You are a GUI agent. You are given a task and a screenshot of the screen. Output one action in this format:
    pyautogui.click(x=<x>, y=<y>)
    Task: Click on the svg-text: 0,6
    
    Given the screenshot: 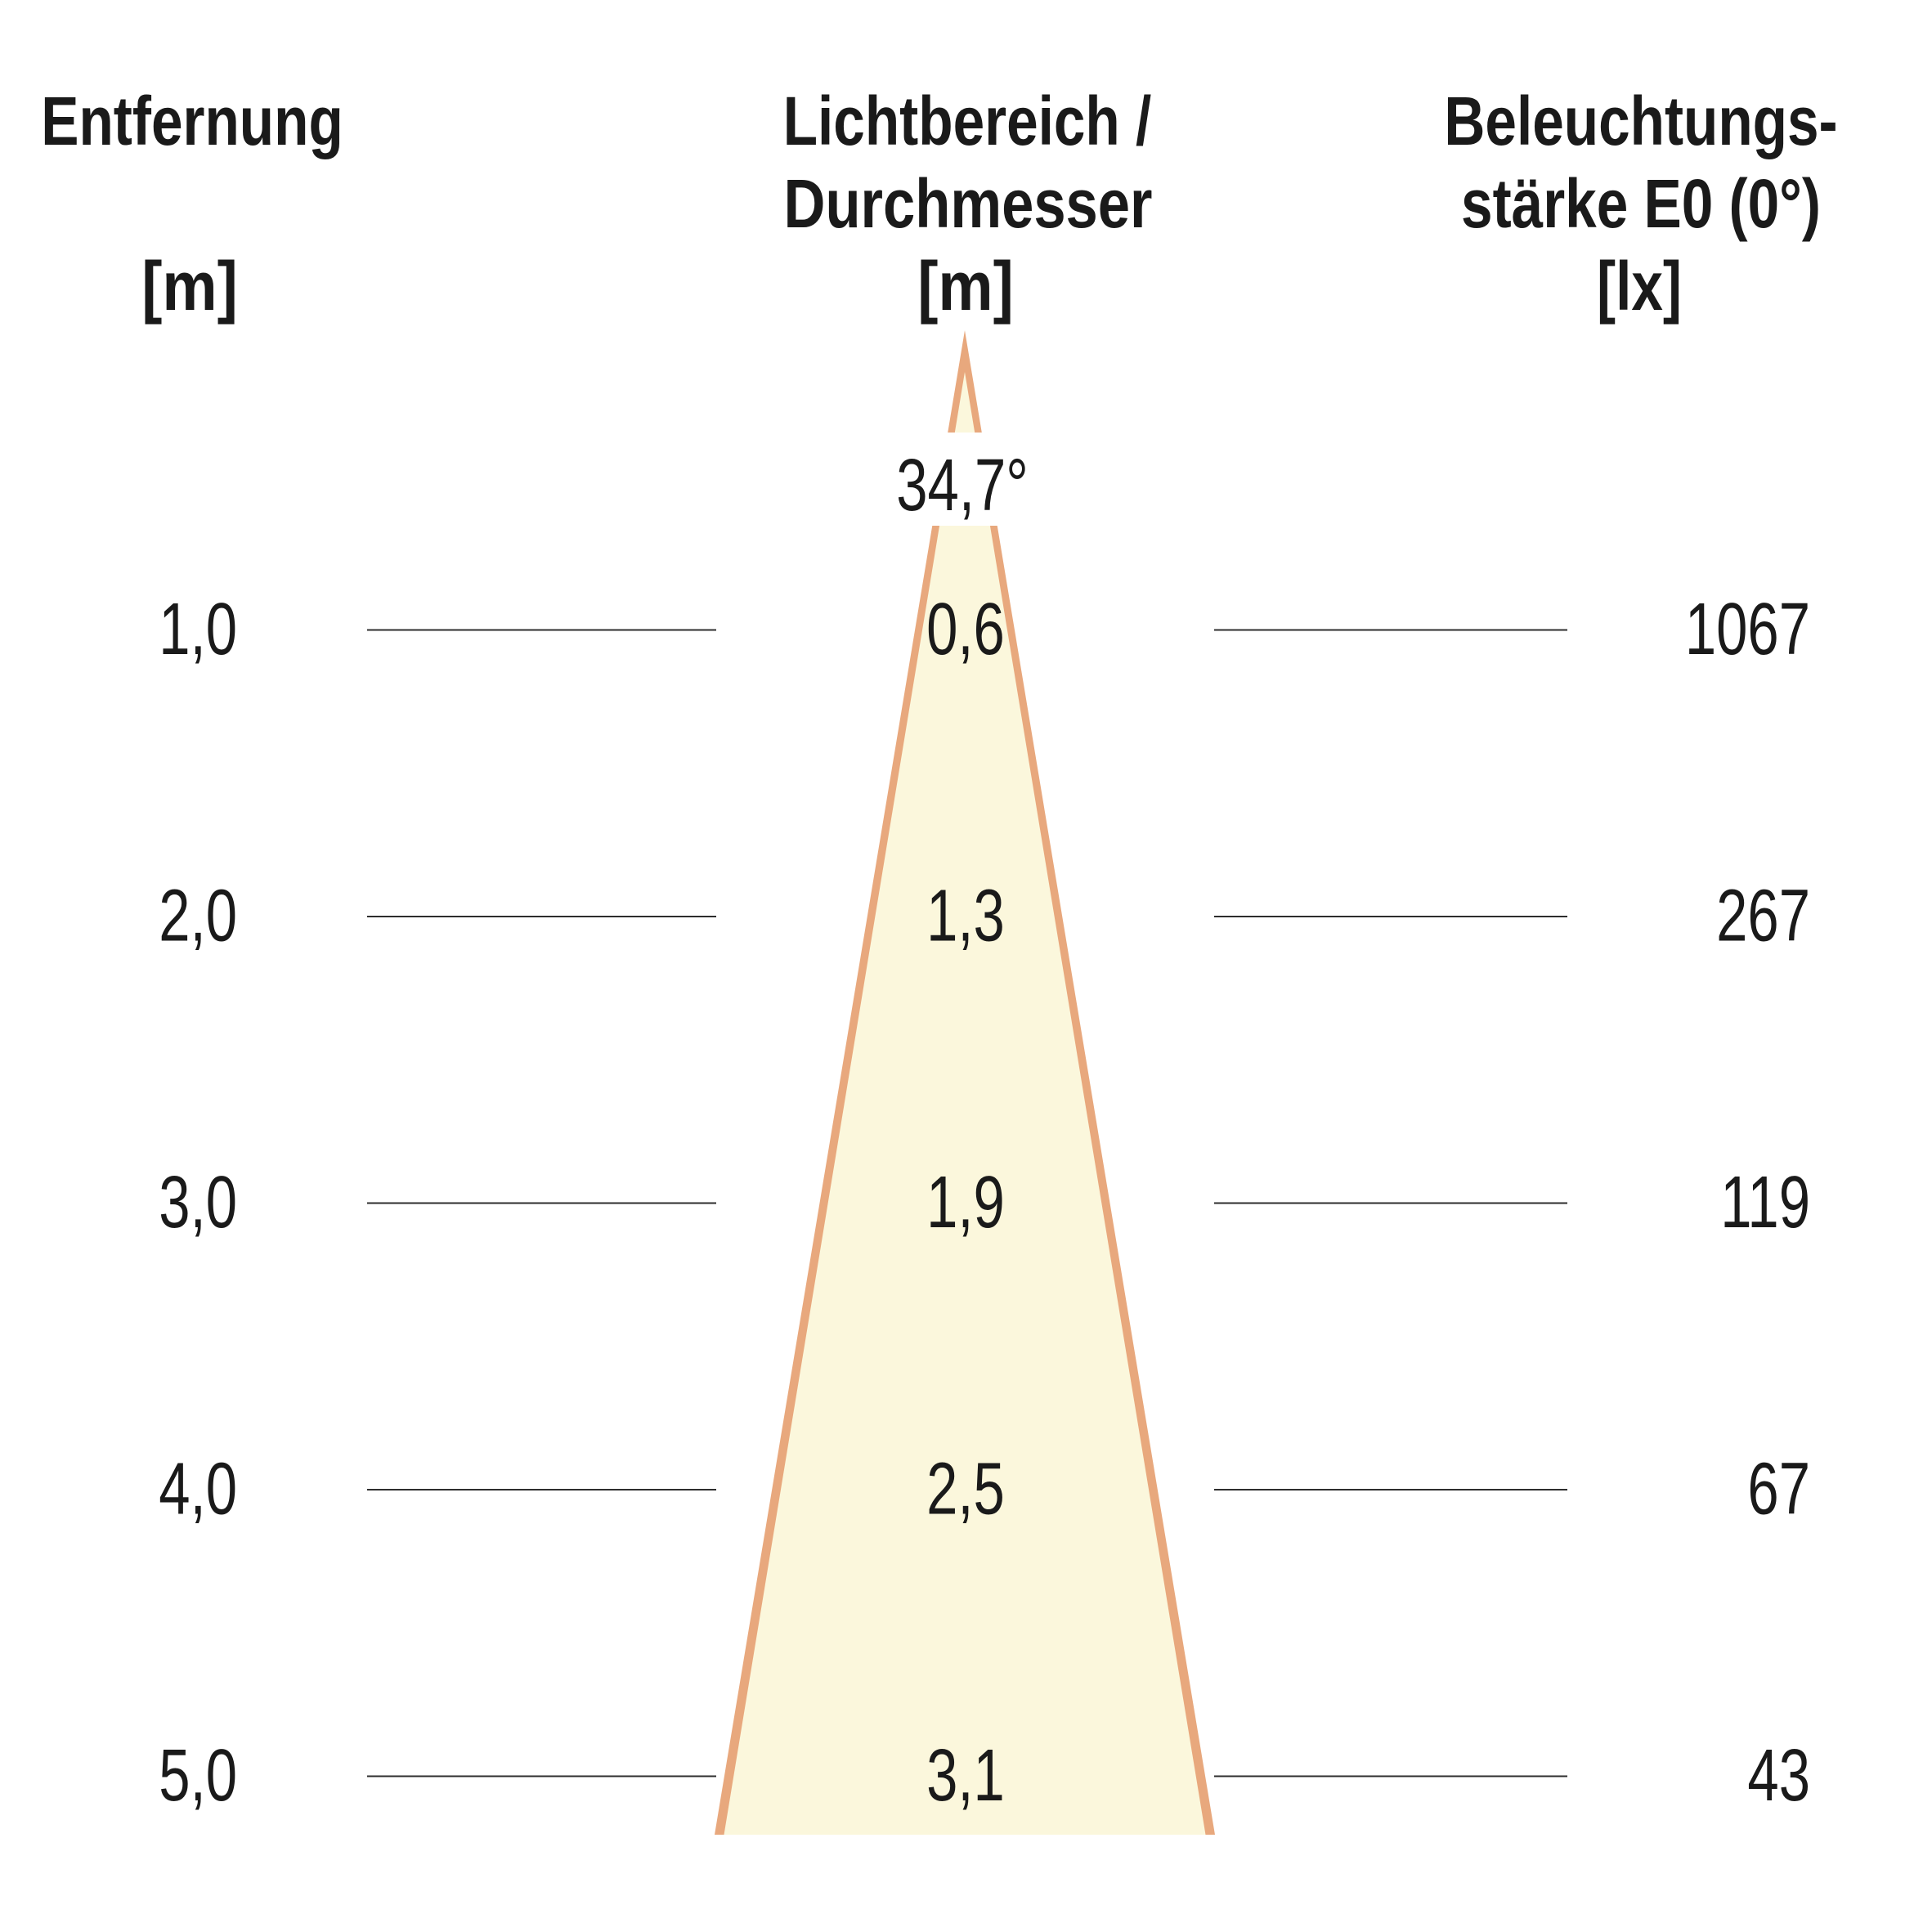 What is the action you would take?
    pyautogui.click(x=965, y=628)
    